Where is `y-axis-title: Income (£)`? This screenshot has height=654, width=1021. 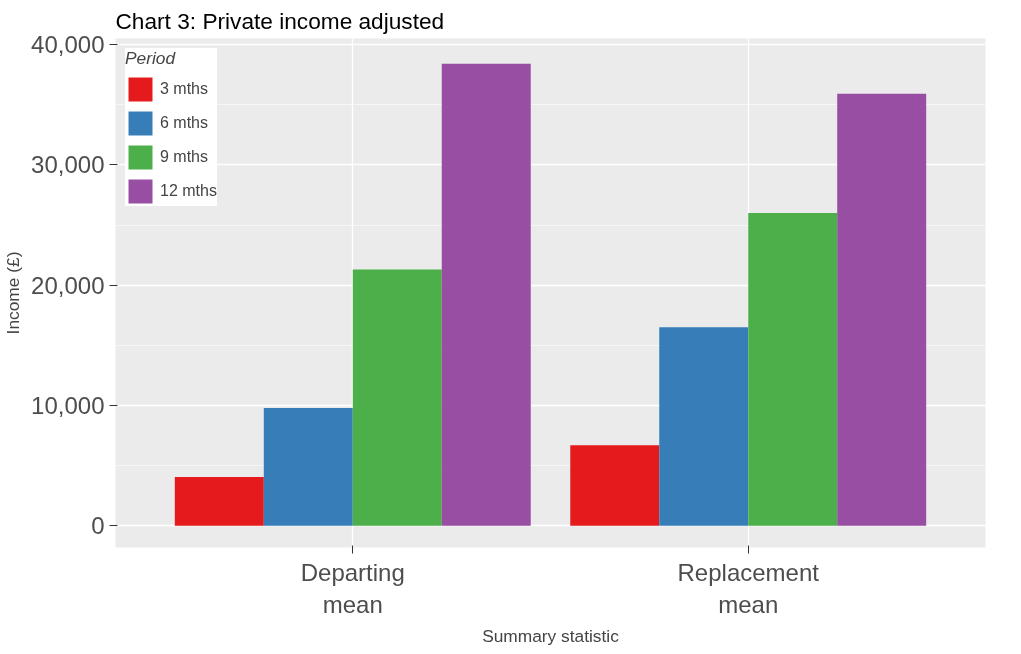
y-axis-title: Income (£) is located at coordinates (13, 293).